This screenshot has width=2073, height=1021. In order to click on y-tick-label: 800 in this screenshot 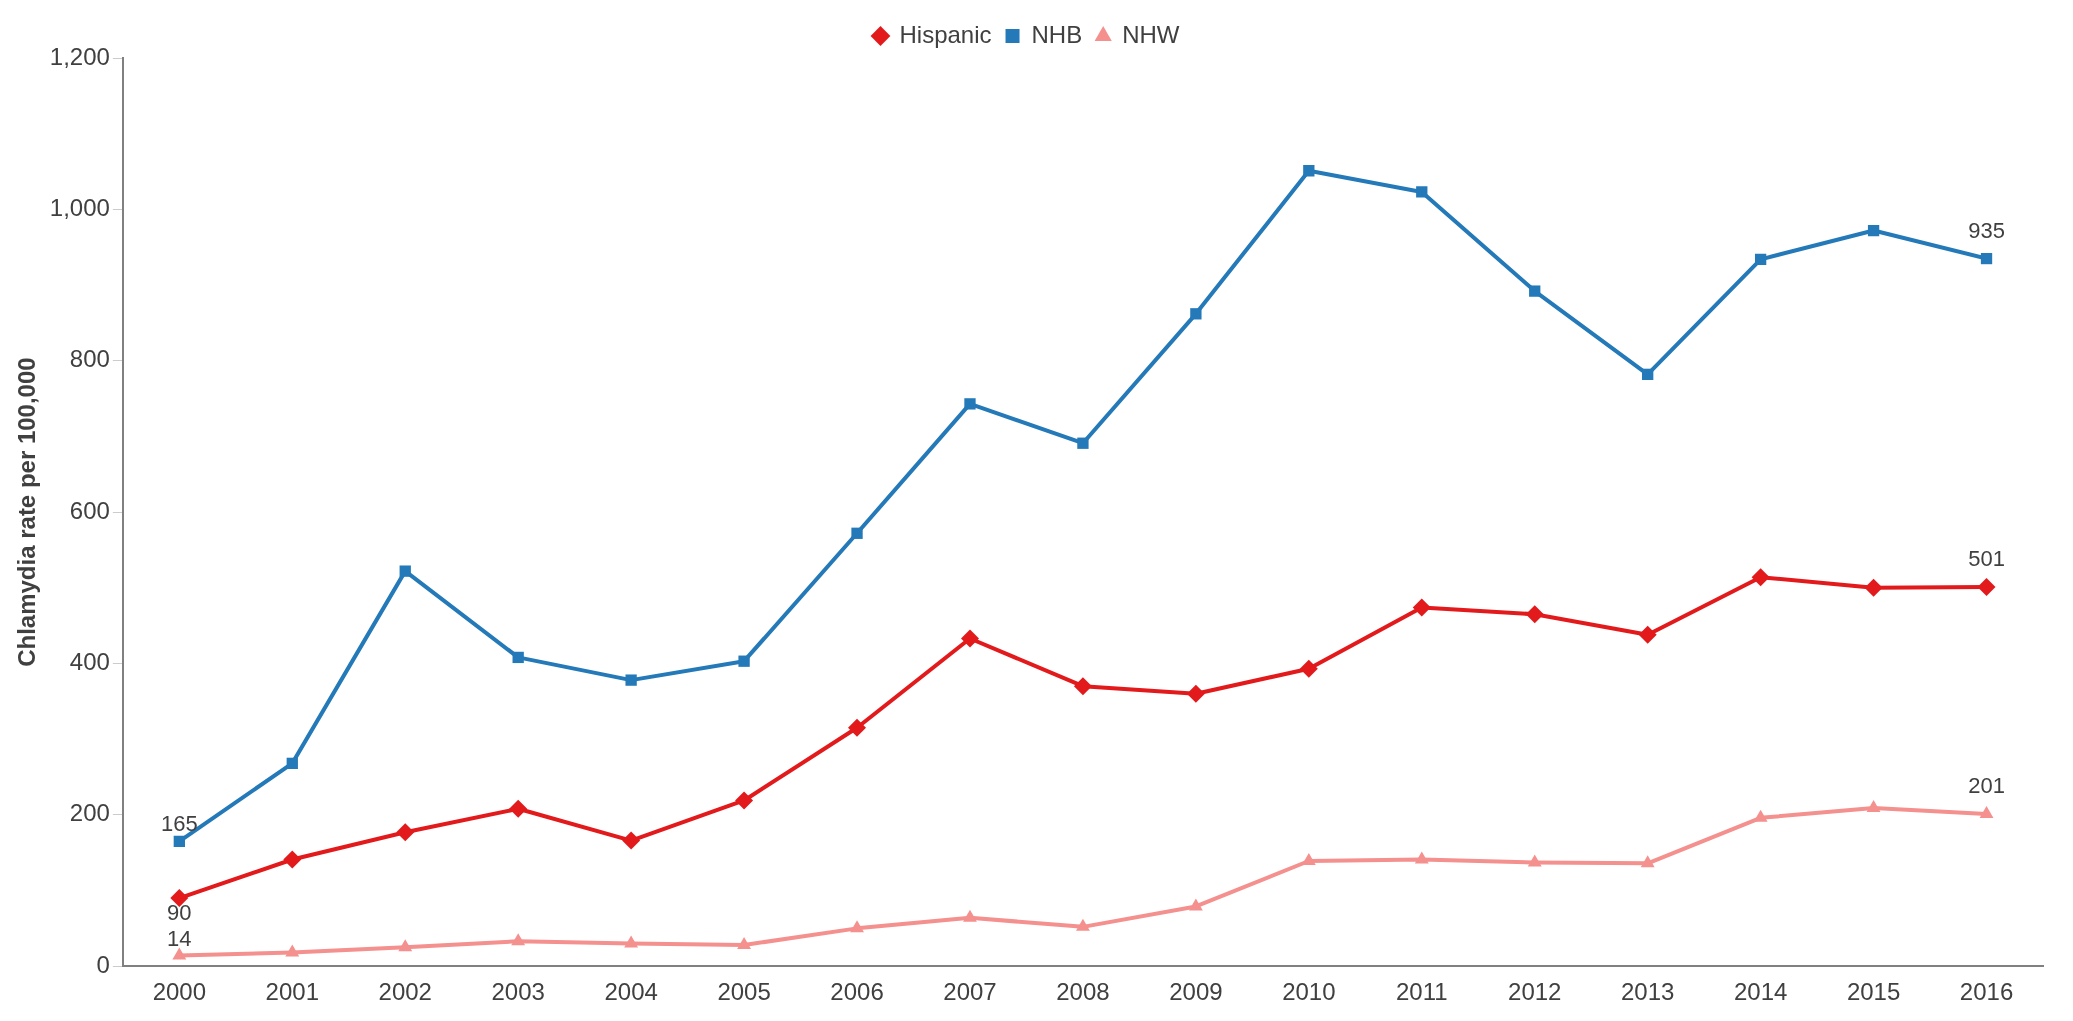, I will do `click(89, 359)`.